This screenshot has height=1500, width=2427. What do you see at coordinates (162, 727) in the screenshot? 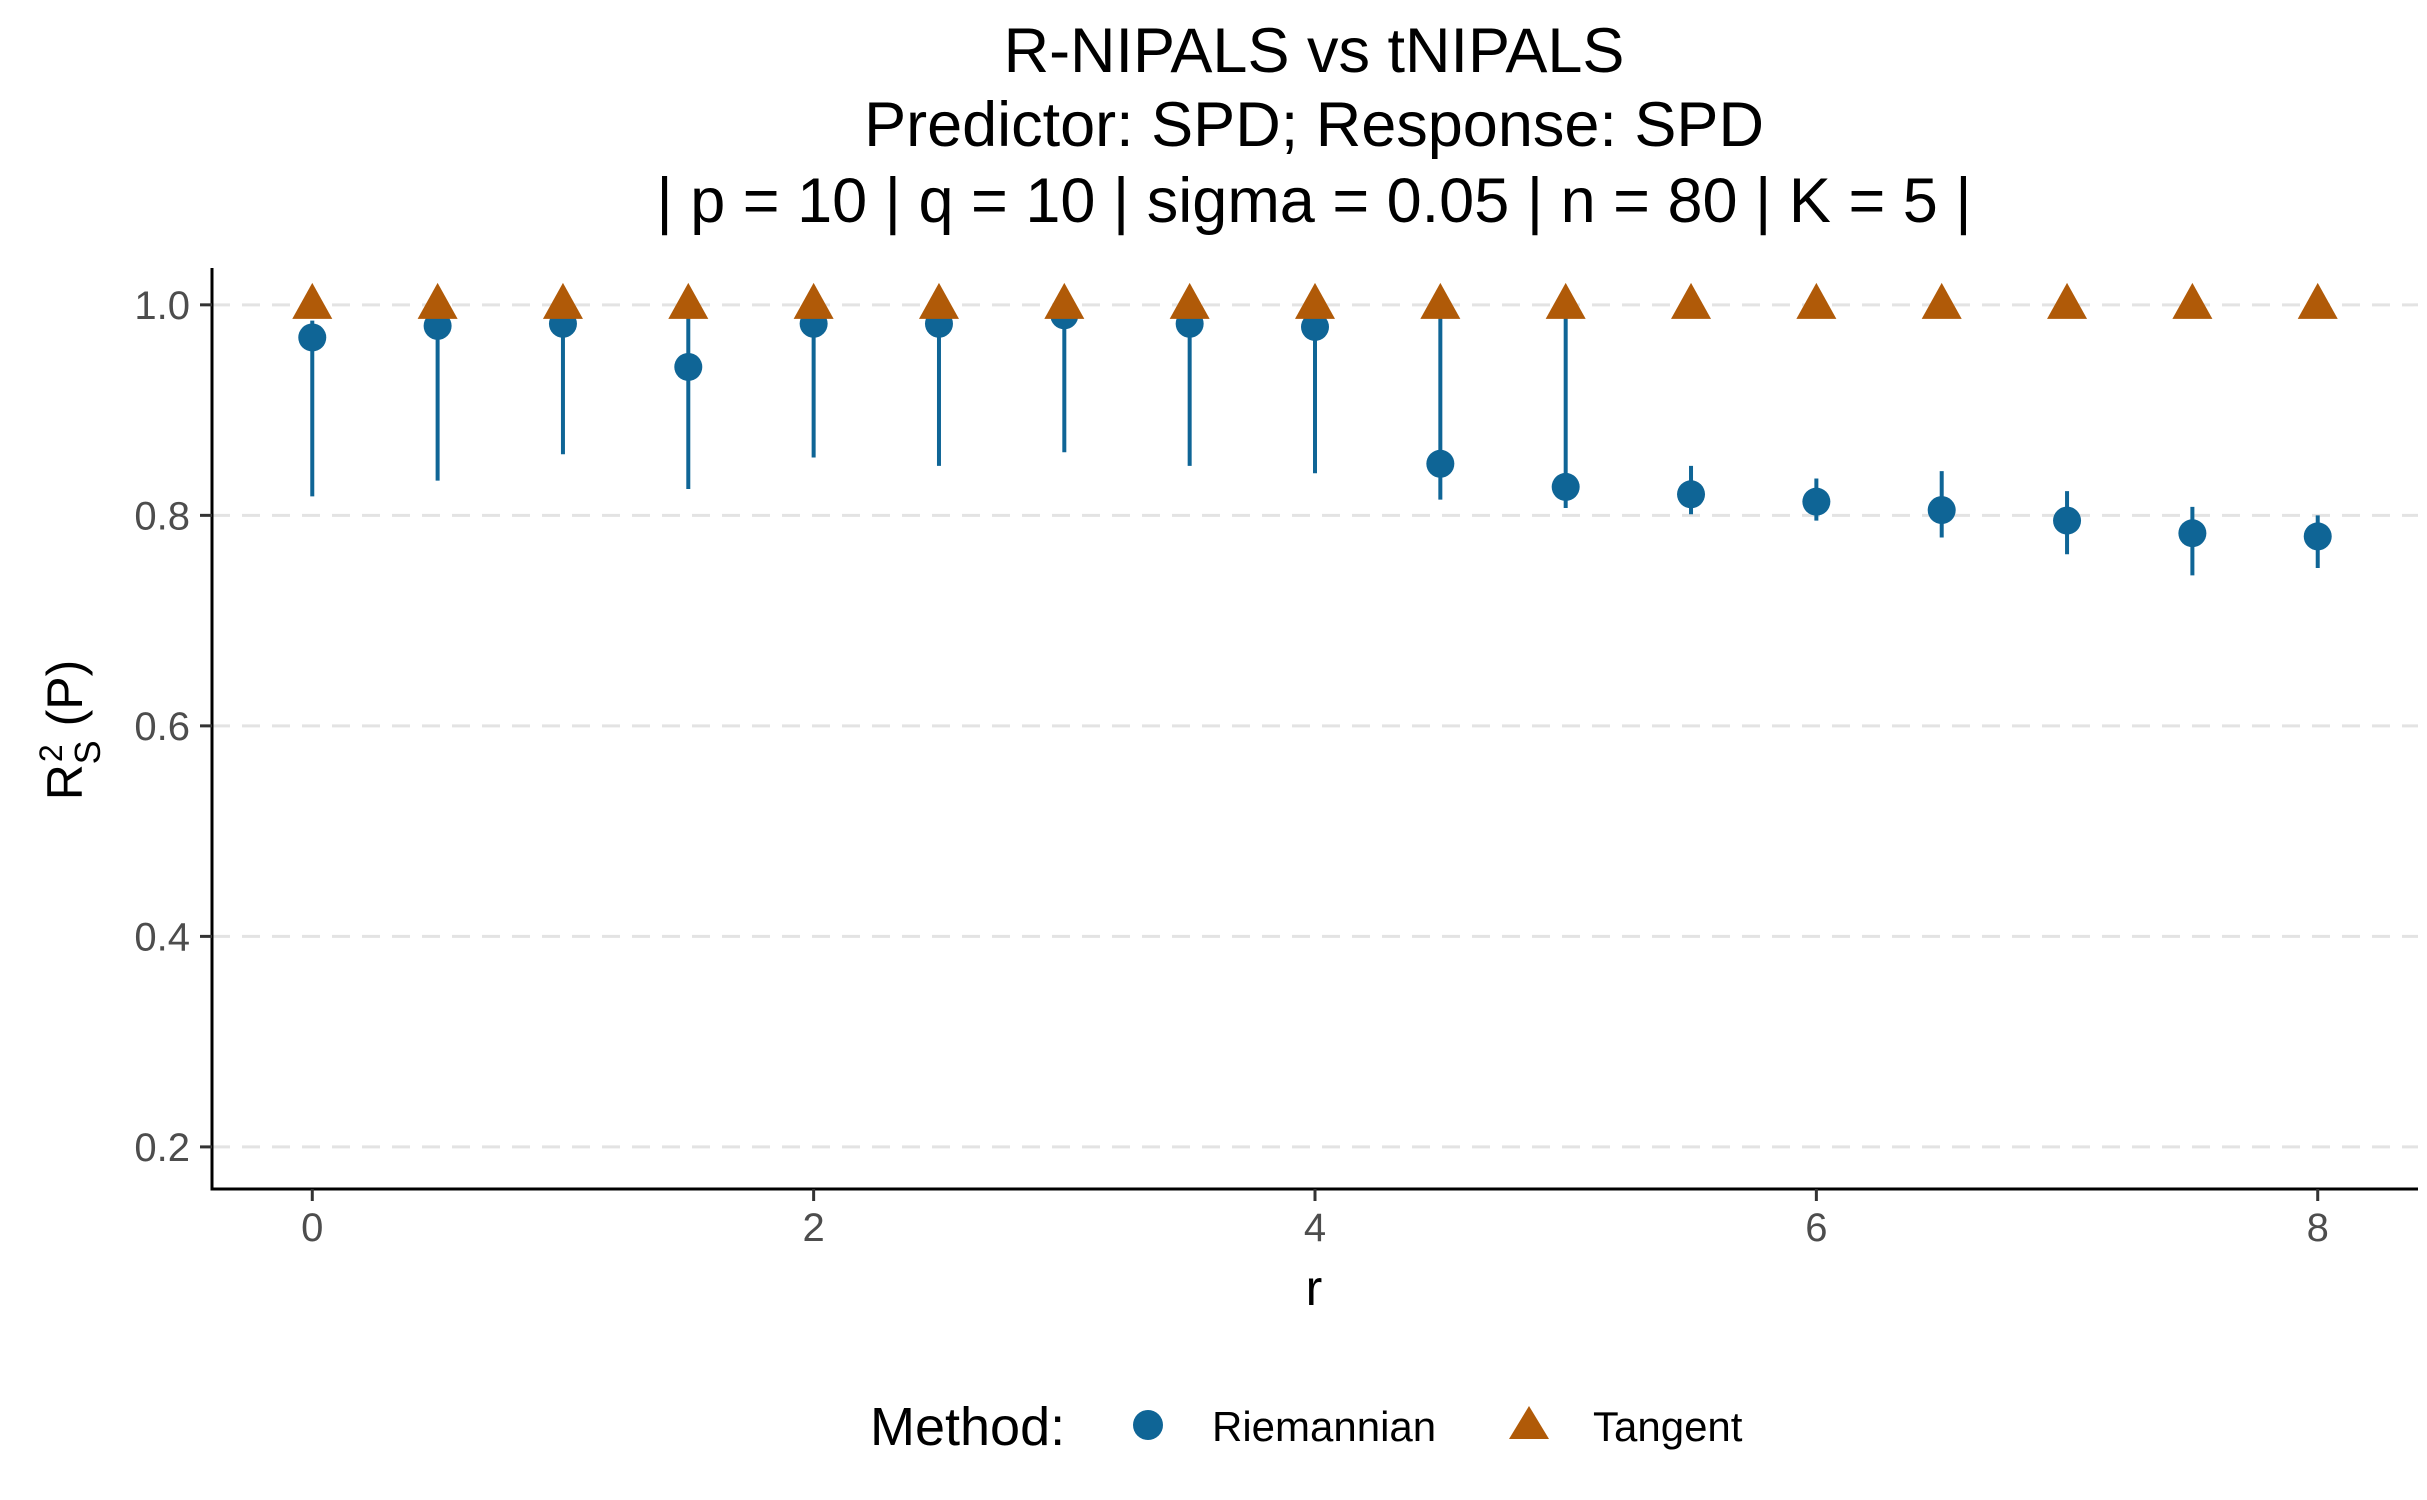
I see `y-tick-label: 0.6` at bounding box center [162, 727].